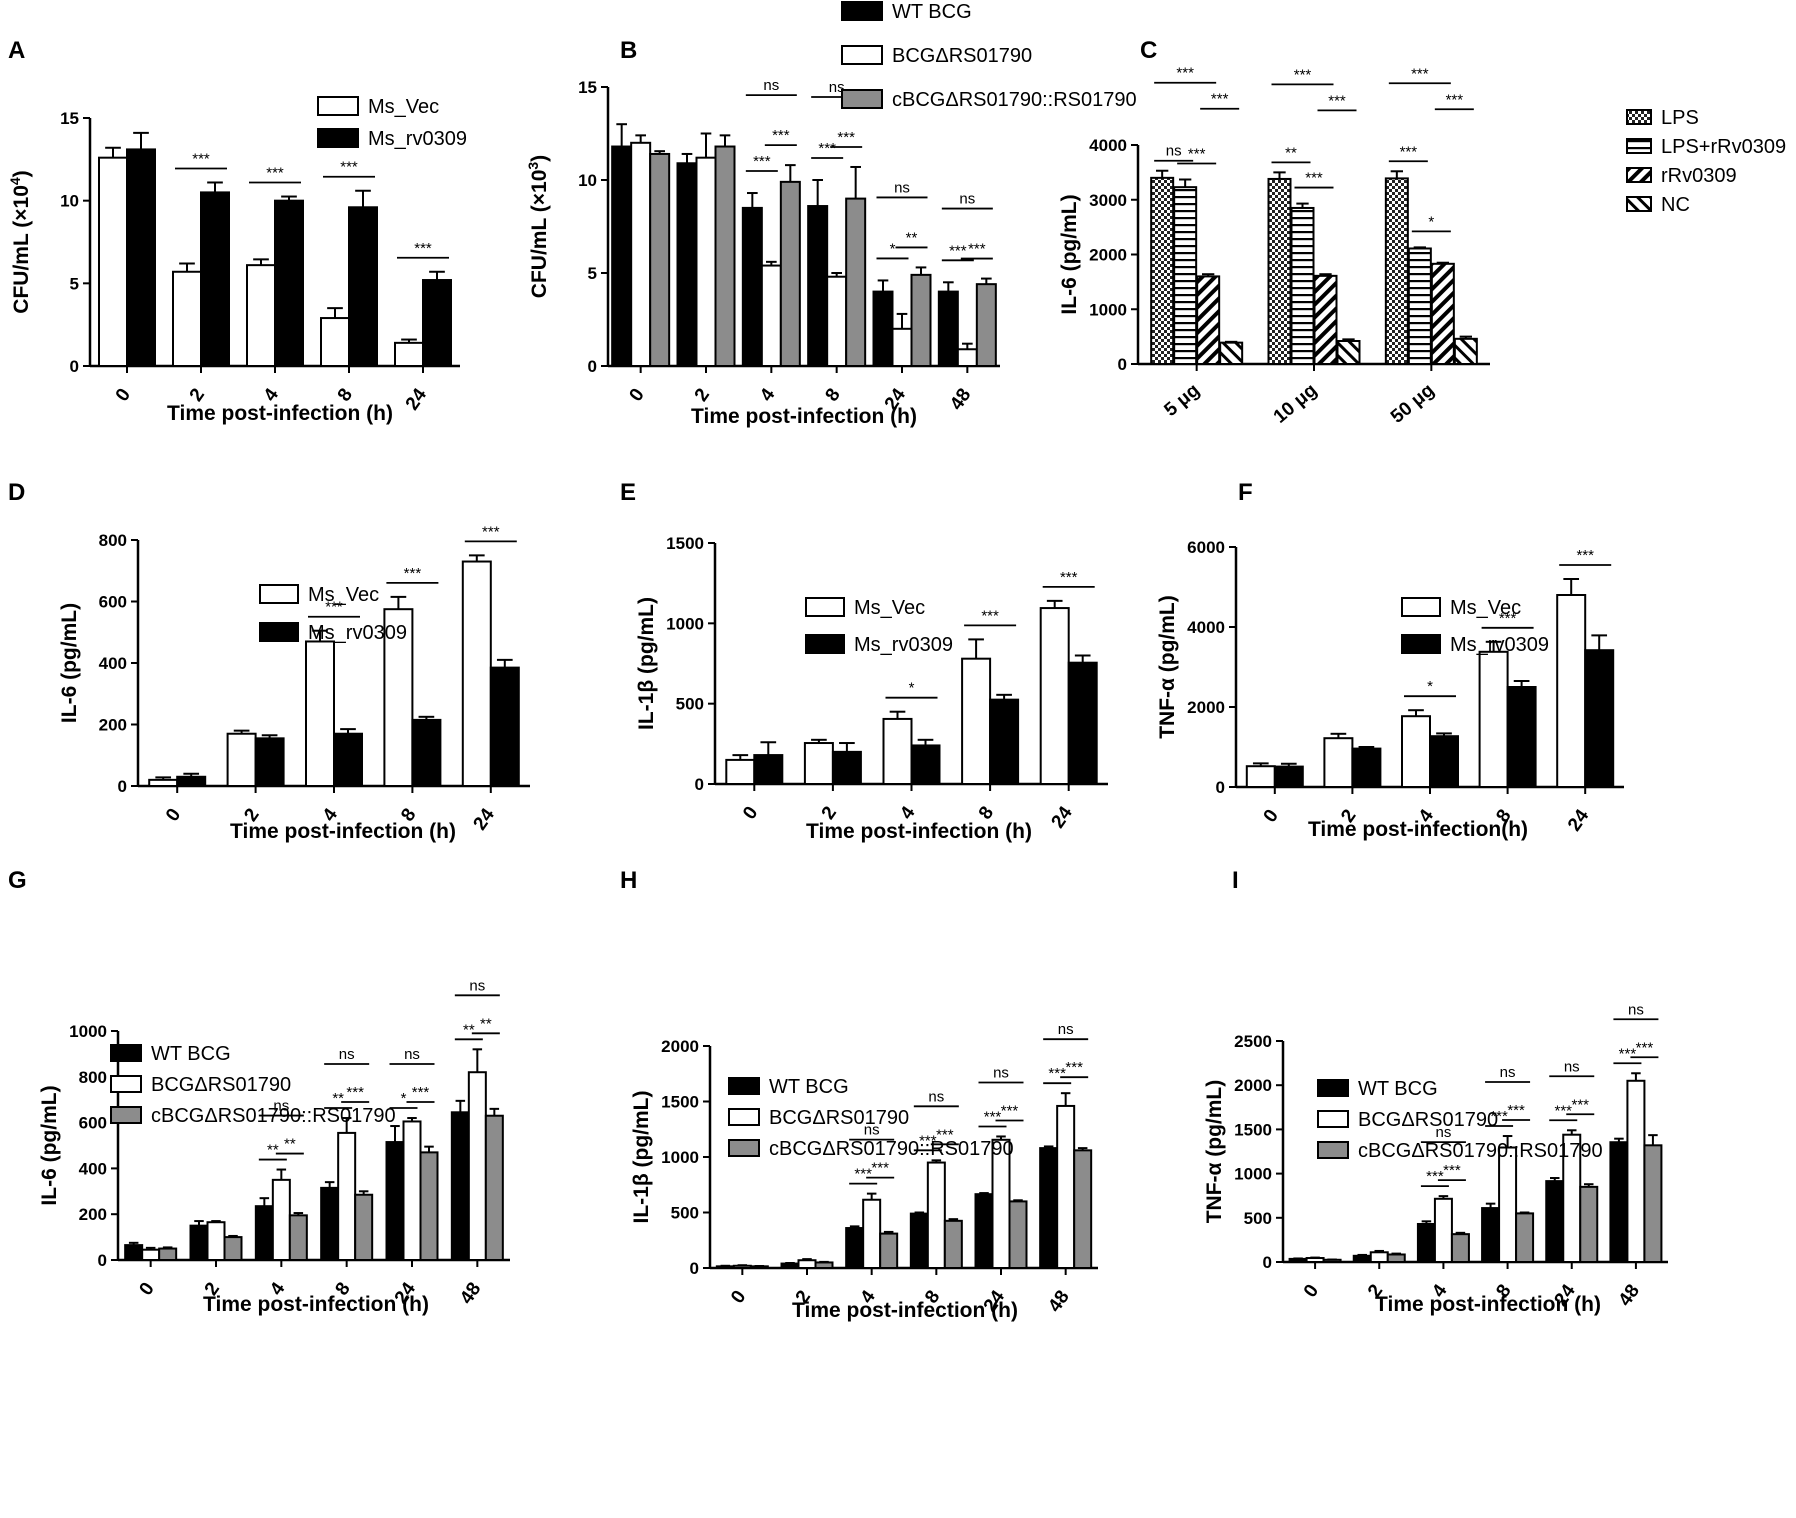  I want to click on legend-label: NC, so click(1675, 205).